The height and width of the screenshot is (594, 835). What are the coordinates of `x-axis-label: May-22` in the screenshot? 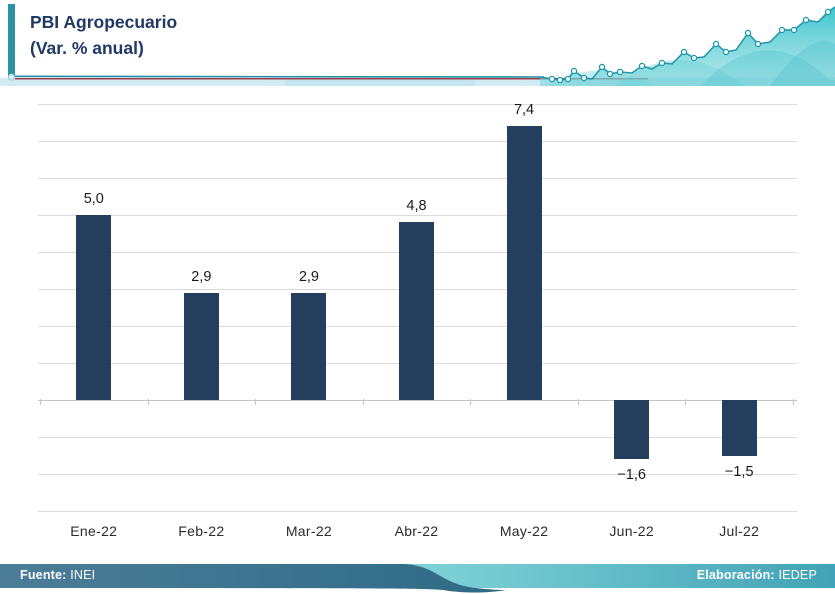 It's located at (524, 531).